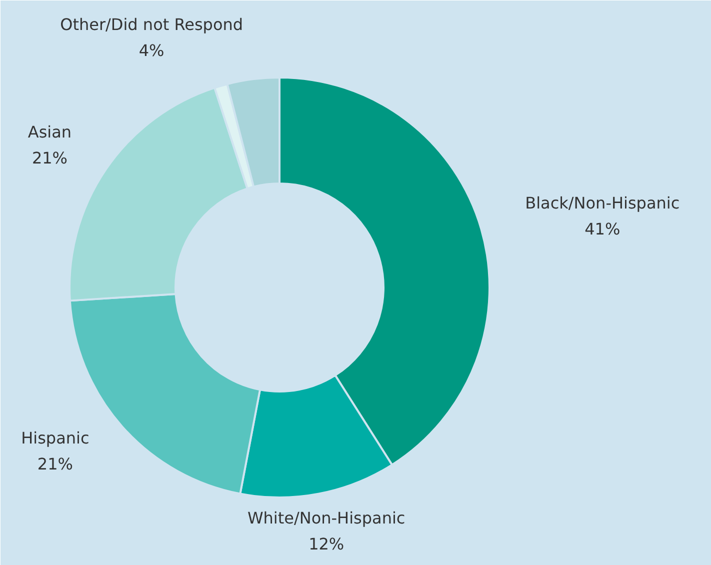 The image size is (711, 565). What do you see at coordinates (152, 24) in the screenshot?
I see `slice-label: Other/Did not Respond` at bounding box center [152, 24].